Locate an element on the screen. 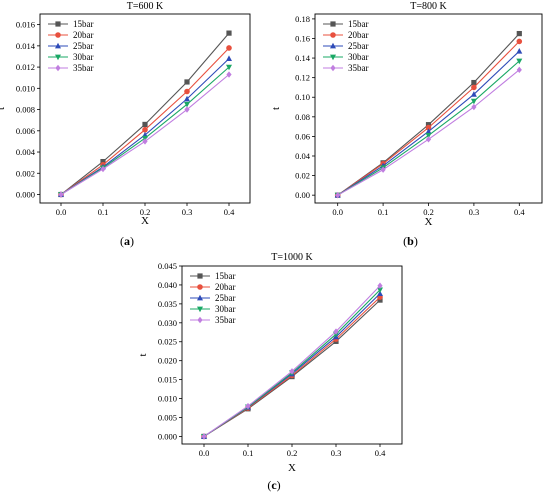 The image size is (550, 492). y-tick-label: 0.002 is located at coordinates (25, 173).